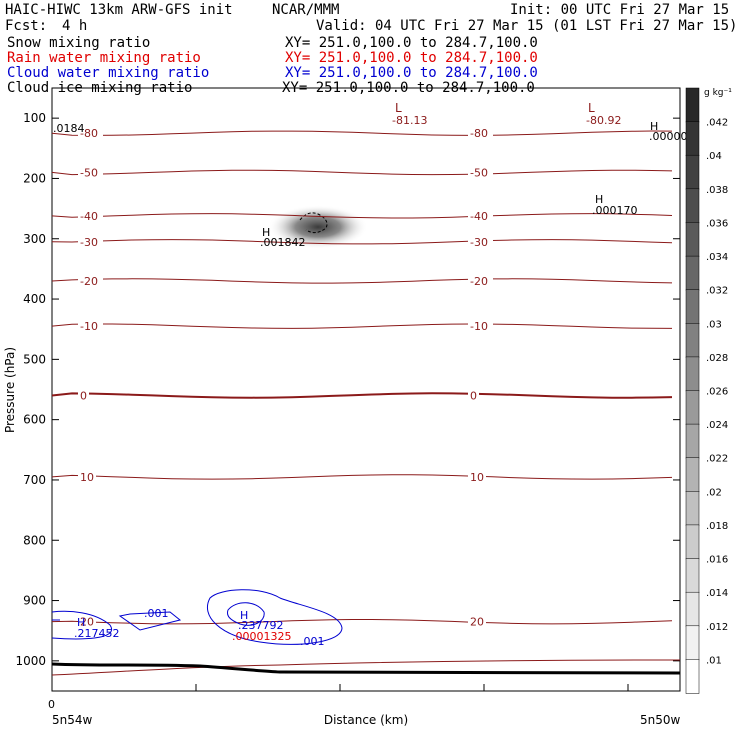 The height and width of the screenshot is (740, 740). I want to click on field-name-rain: Rain water mixing ratio, so click(104, 58).